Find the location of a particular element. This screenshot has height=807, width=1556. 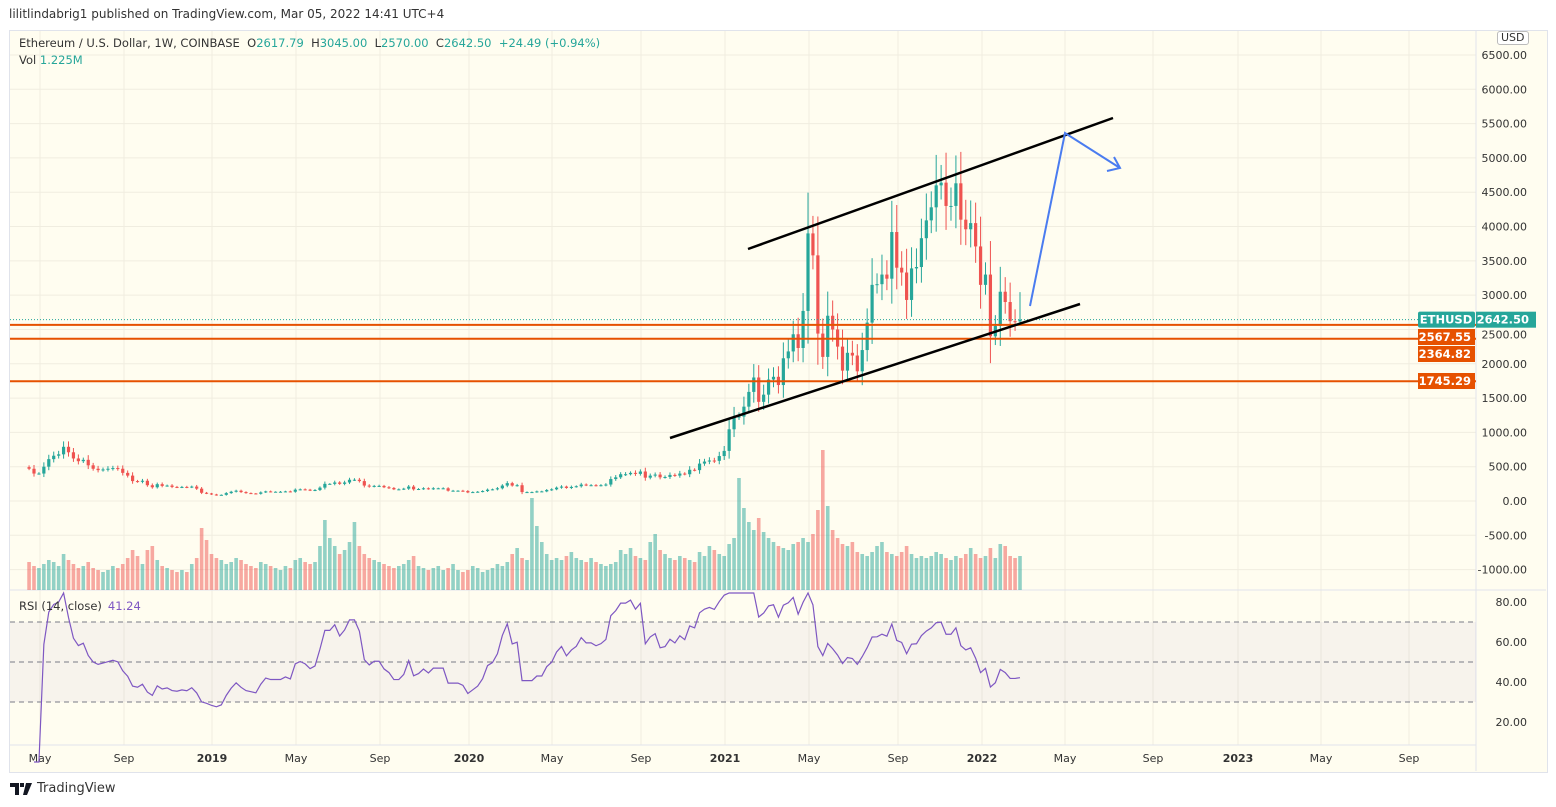

channel-upper-line is located at coordinates (930, 183).